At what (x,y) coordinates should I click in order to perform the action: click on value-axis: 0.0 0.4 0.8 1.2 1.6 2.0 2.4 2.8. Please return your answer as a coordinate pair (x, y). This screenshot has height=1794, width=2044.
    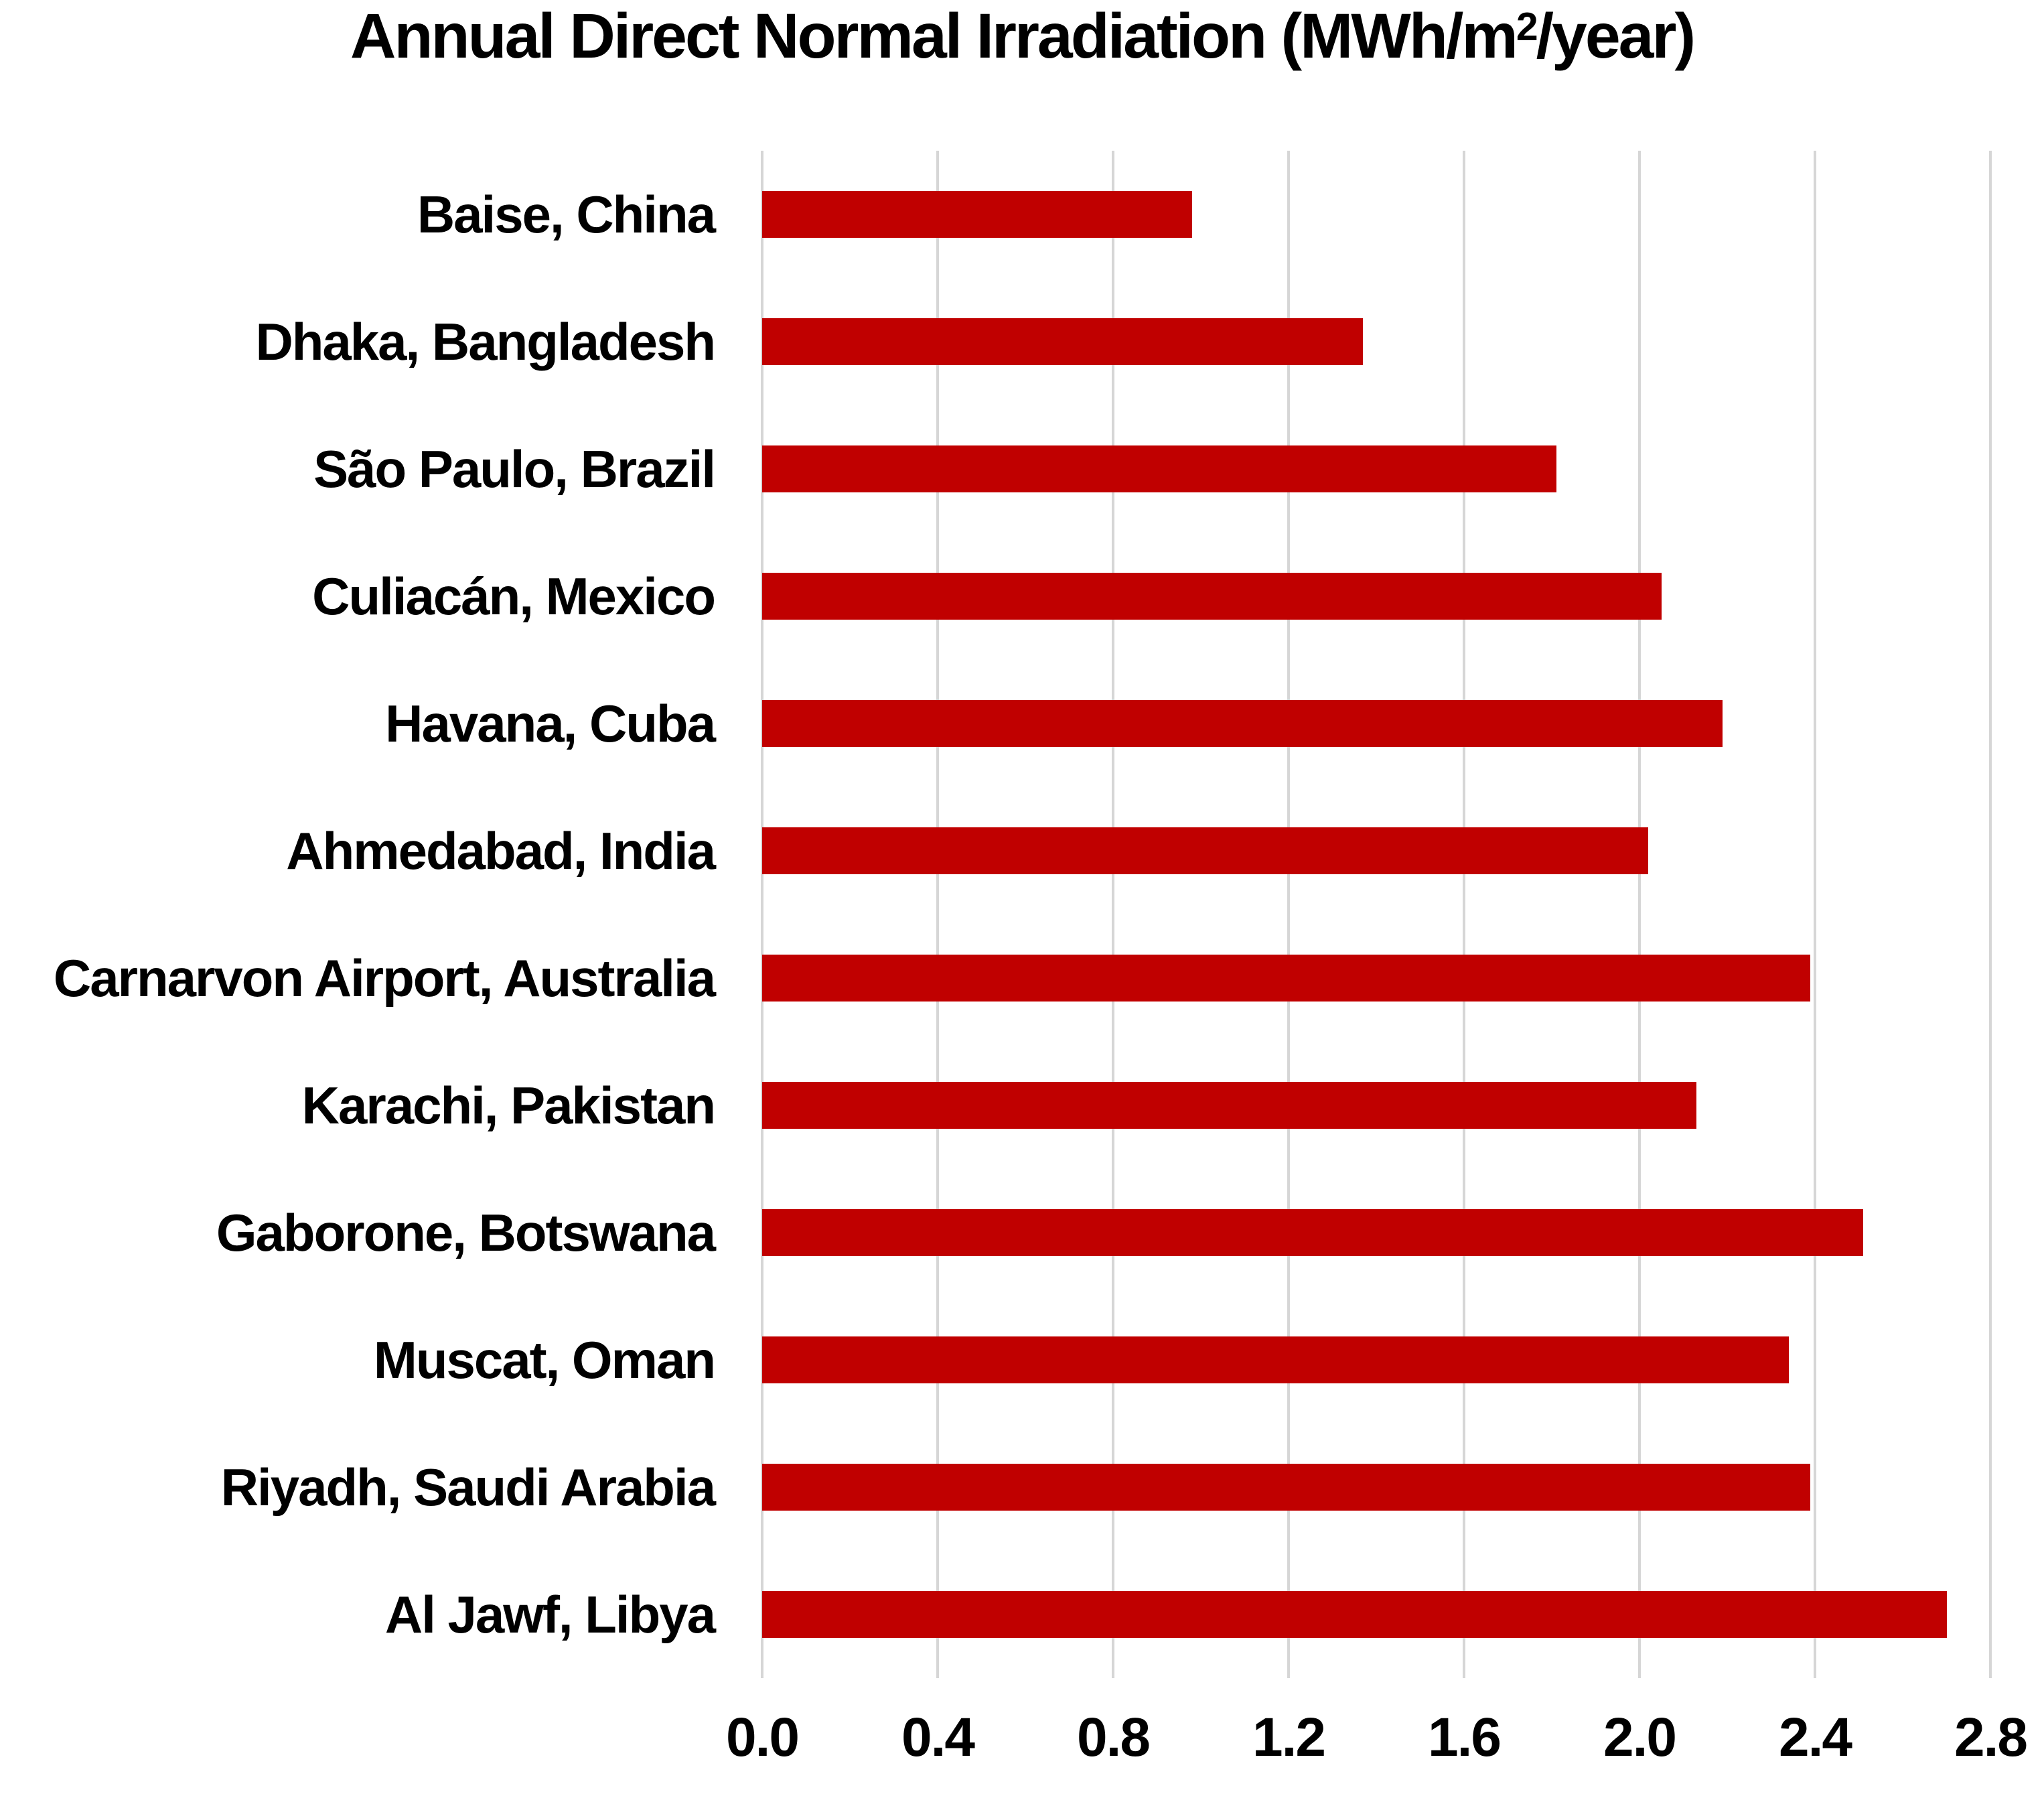
    Looking at the image, I should click on (1377, 1735).